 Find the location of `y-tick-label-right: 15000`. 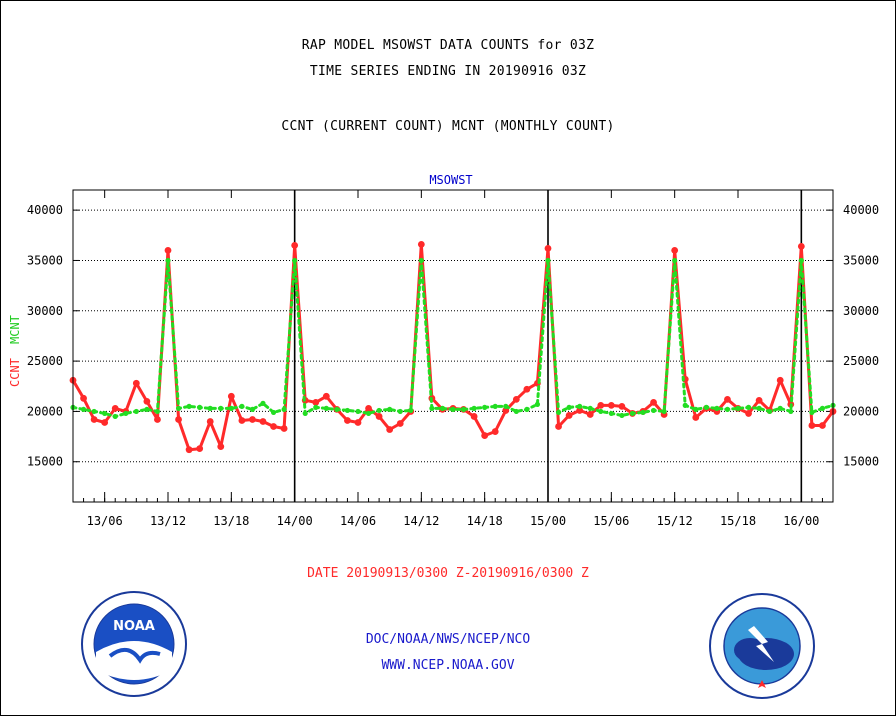

y-tick-label-right: 15000 is located at coordinates (861, 462).